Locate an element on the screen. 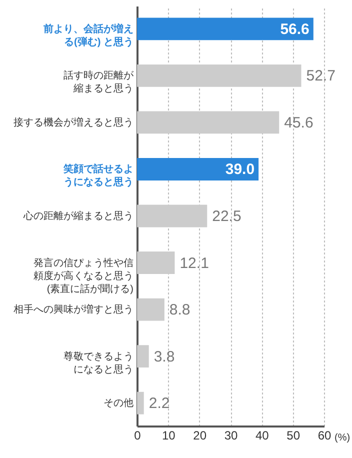  y-tick-label: 発言の信ぴょう性や信頼度が高くなると思う(素直に話が聞ける) is located at coordinates (84, 275).